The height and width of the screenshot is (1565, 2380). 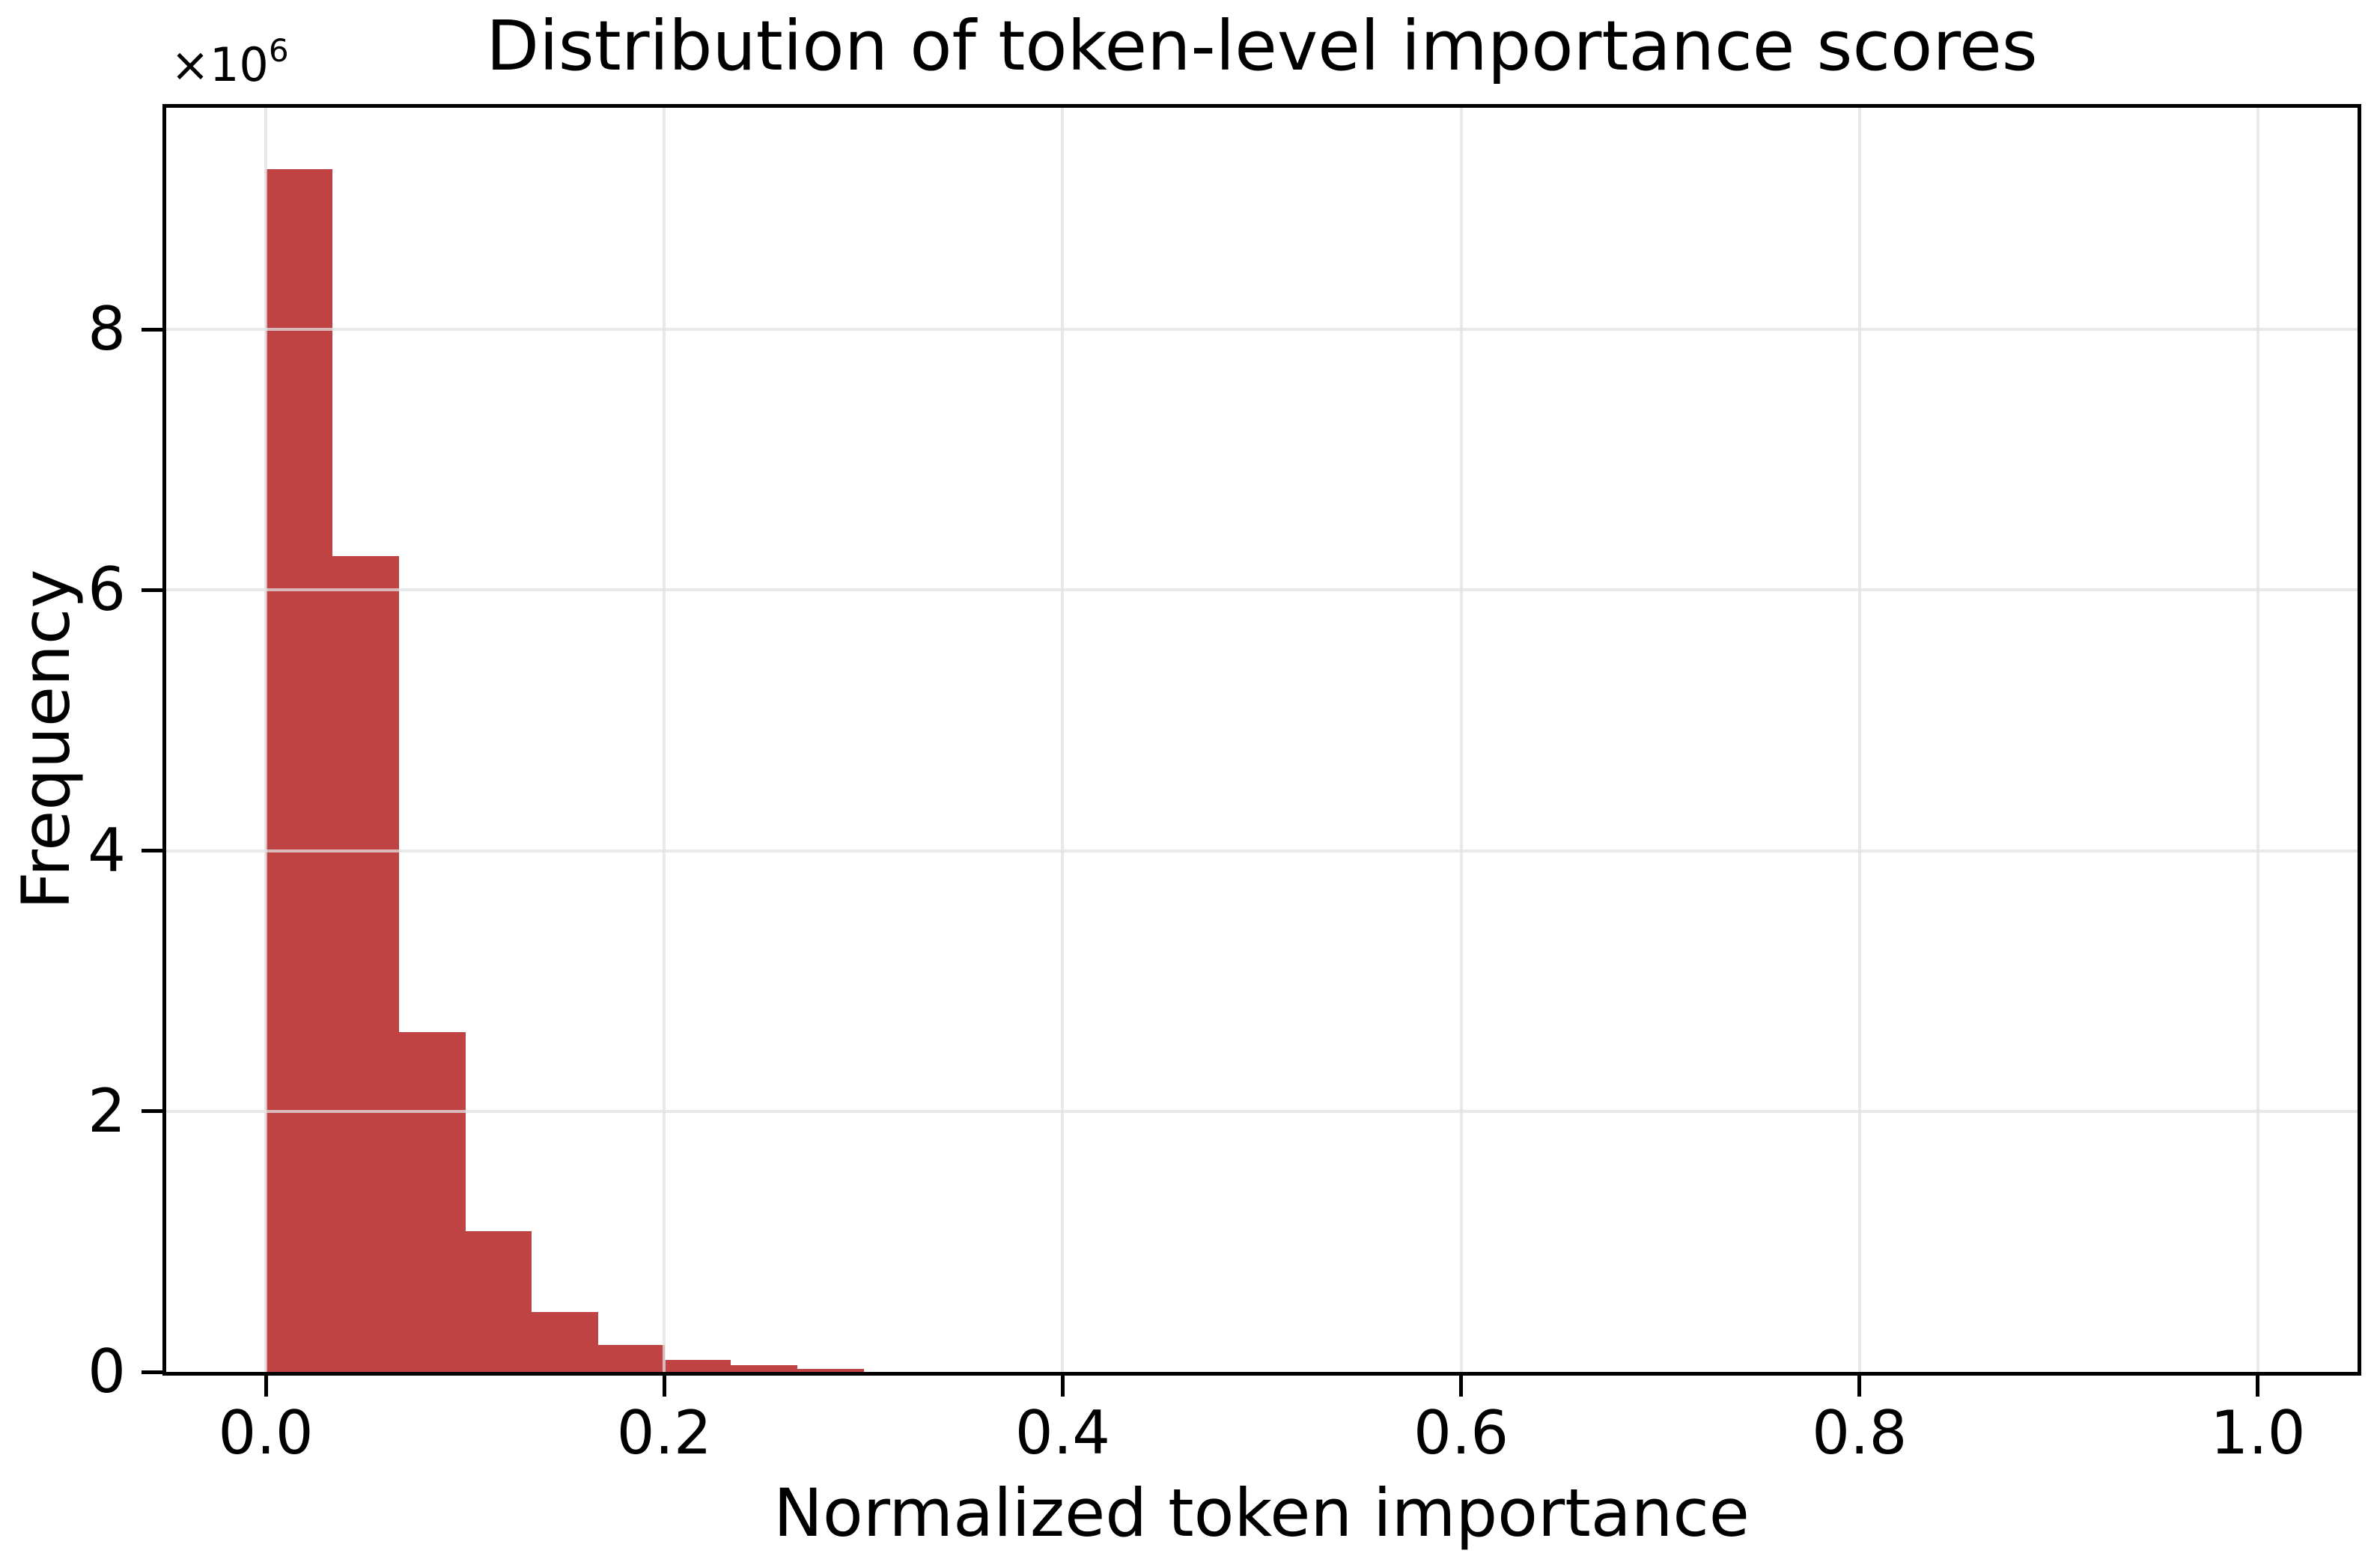 What do you see at coordinates (278, 50) in the screenshot?
I see `y-axis-offset-exponent: 6` at bounding box center [278, 50].